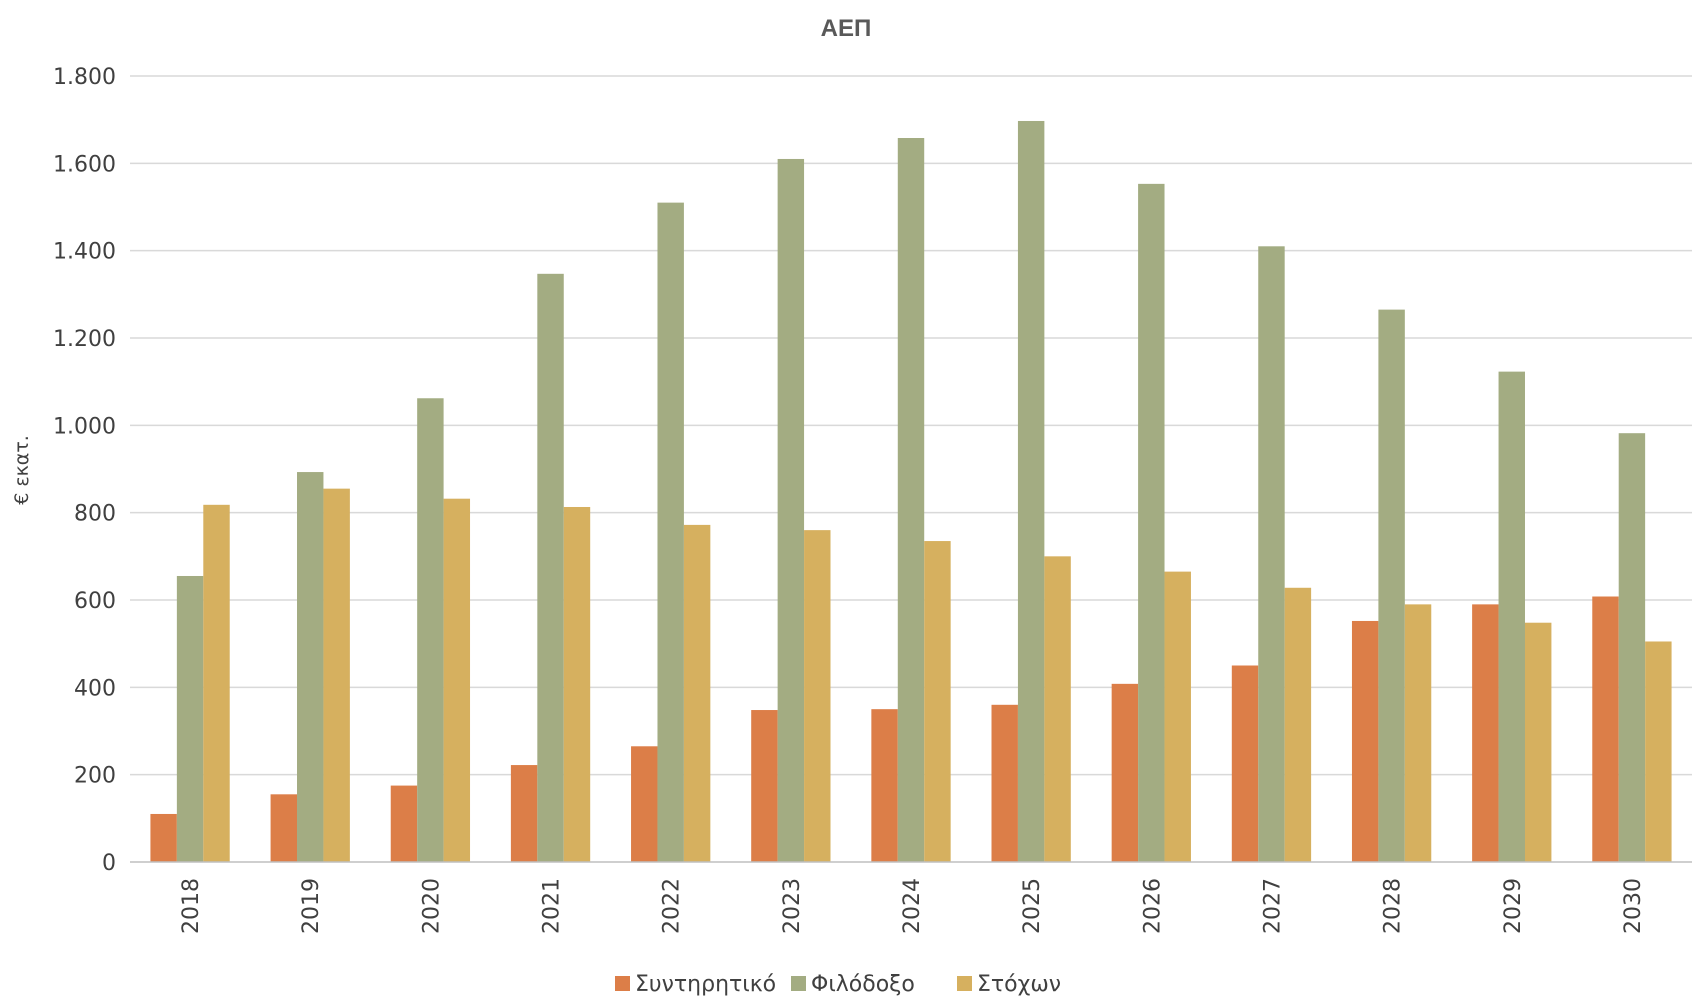 Image resolution: width=1692 pixels, height=1006 pixels. What do you see at coordinates (911, 500) in the screenshot?
I see `bar-Φιλόδοξο-2024` at bounding box center [911, 500].